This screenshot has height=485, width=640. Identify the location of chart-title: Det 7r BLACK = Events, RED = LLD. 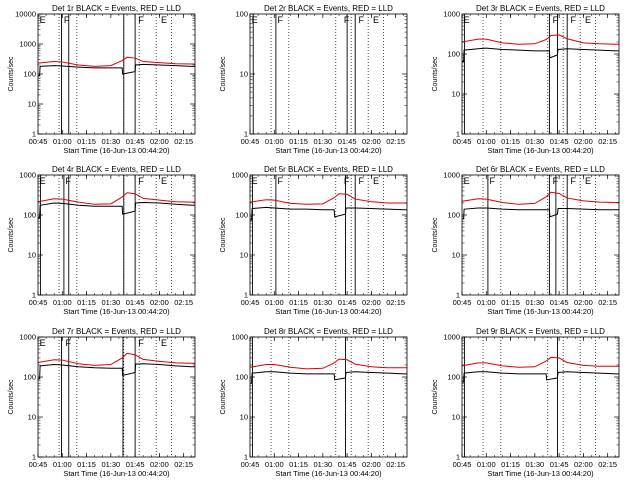
(116, 331).